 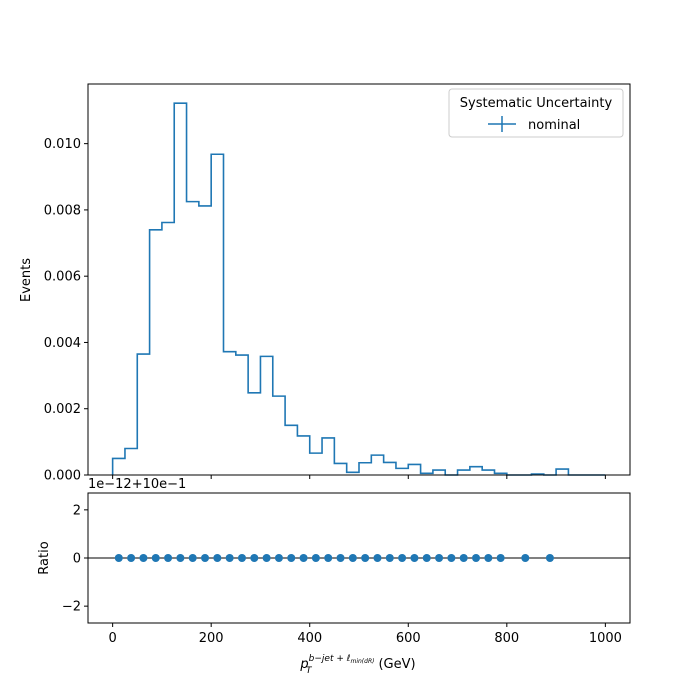 I want to click on main-y-ticks: 0.000 0.002 0.004 0.006 0.008 0.010, so click(x=66, y=310).